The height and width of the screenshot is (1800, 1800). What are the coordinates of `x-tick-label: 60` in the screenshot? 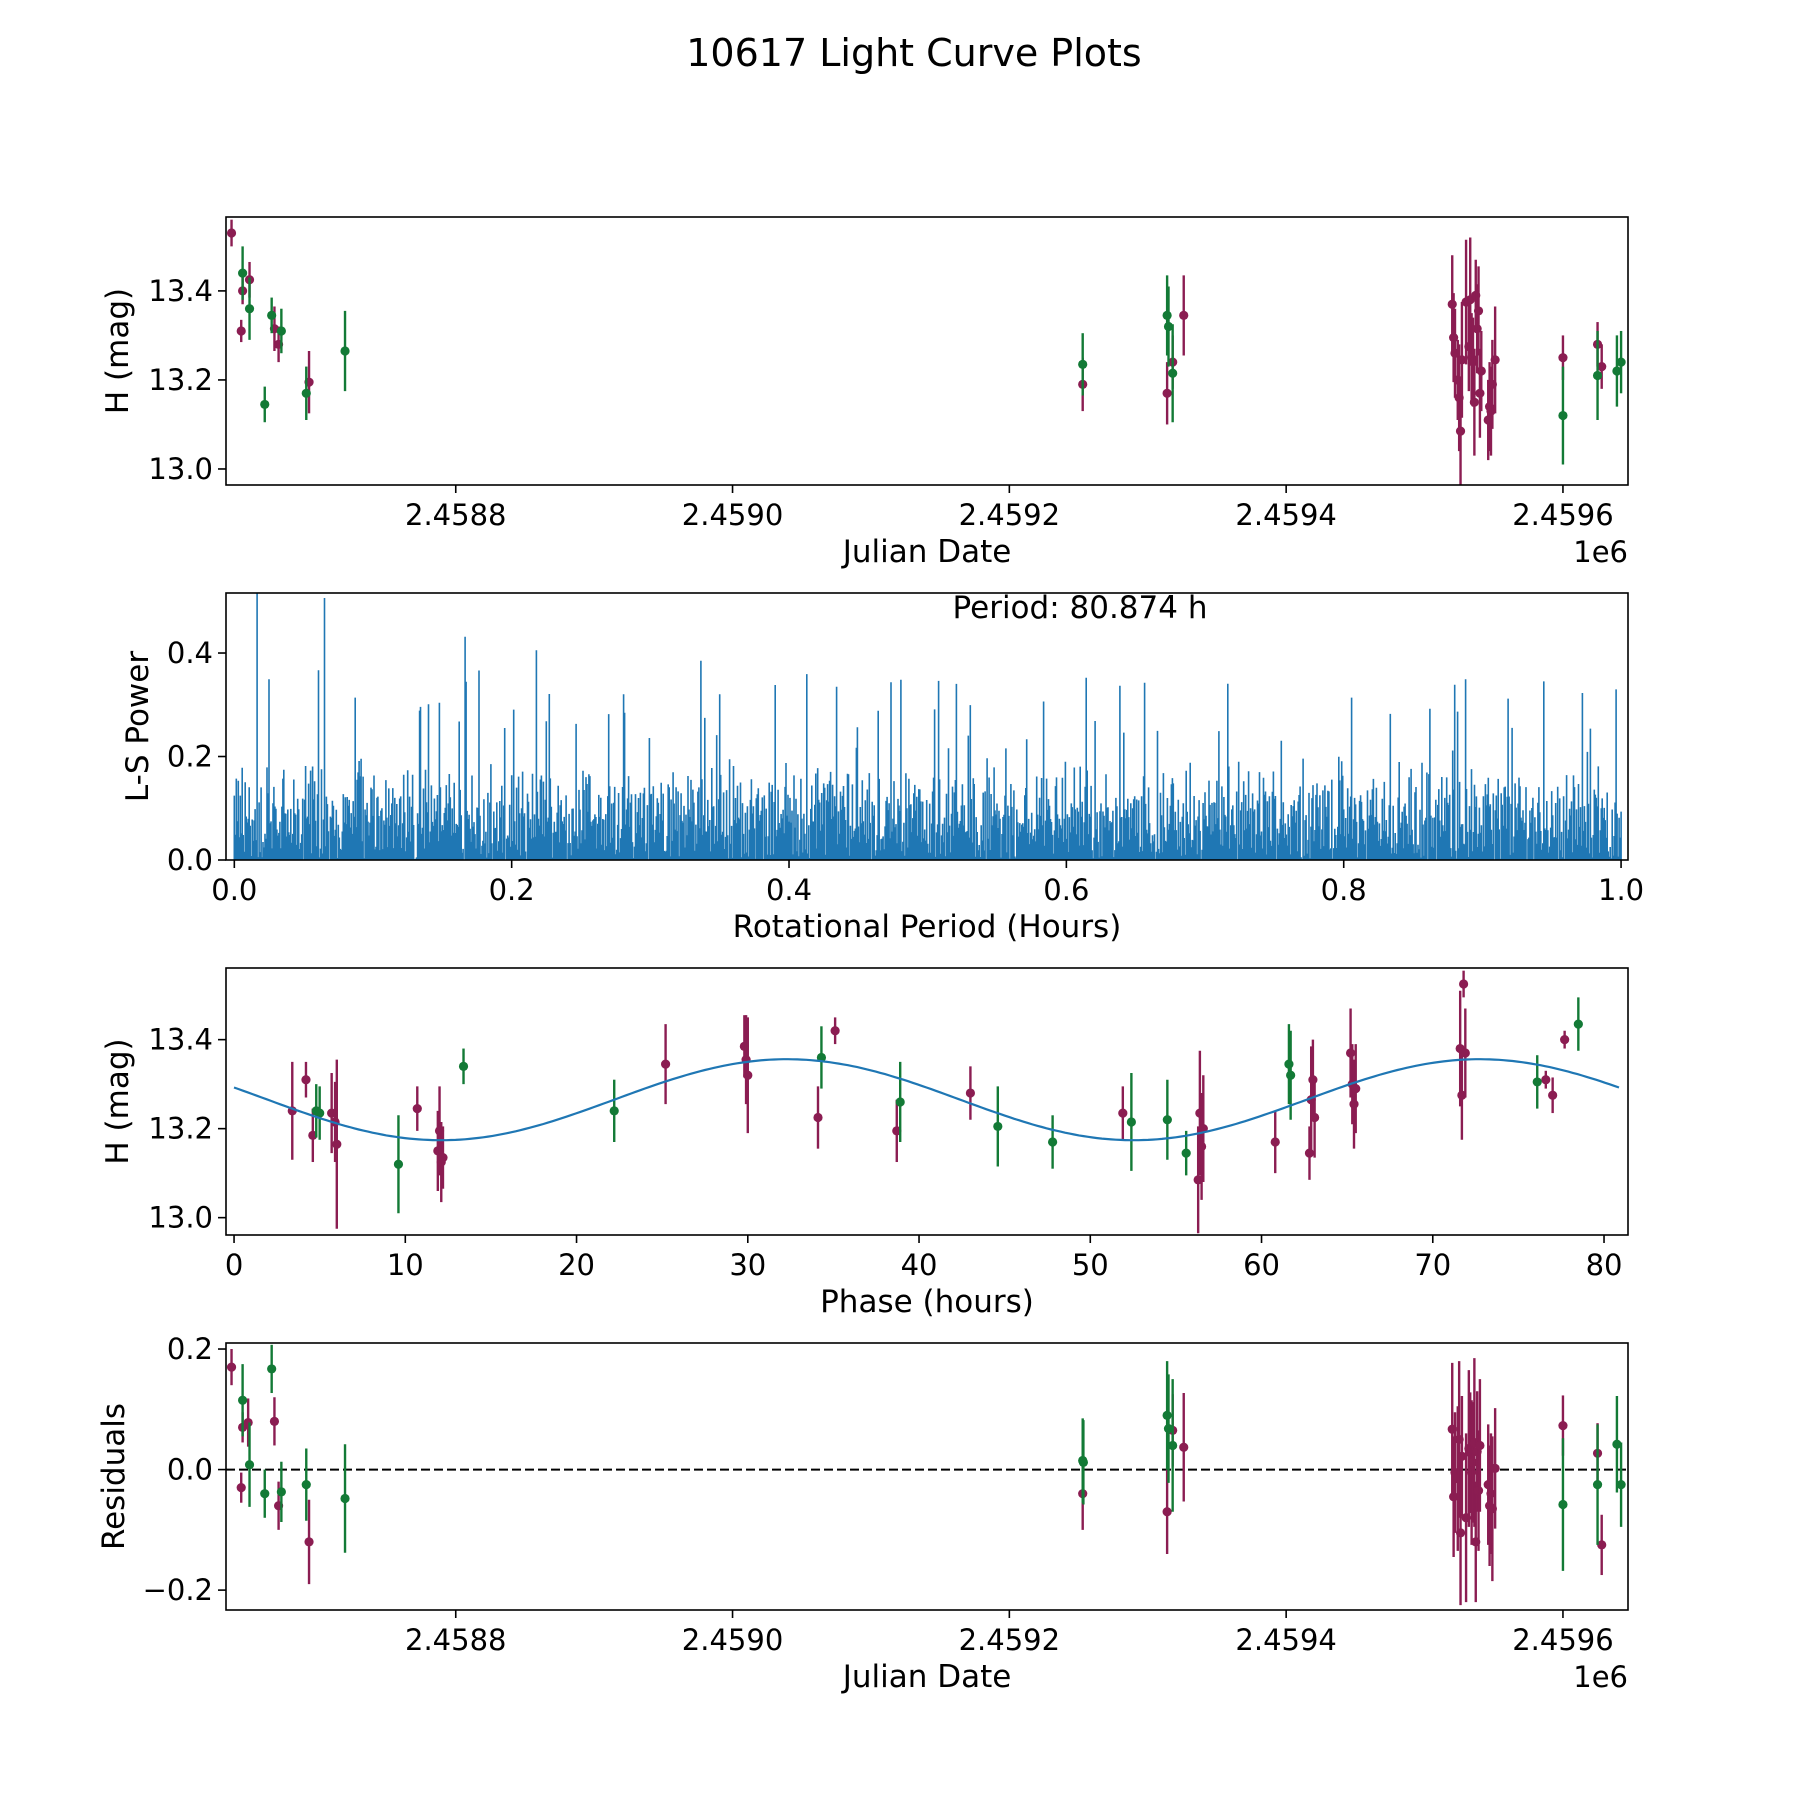 It's located at (1261, 1265).